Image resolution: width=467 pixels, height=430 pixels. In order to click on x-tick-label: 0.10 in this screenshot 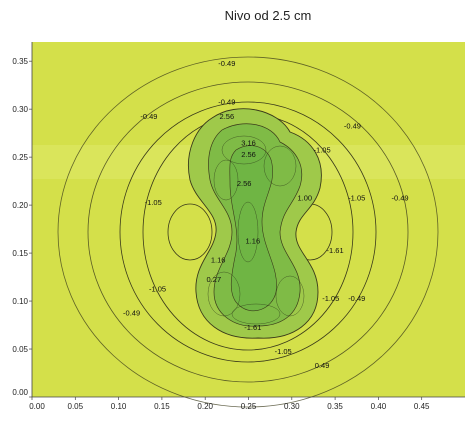, I will do `click(119, 406)`.